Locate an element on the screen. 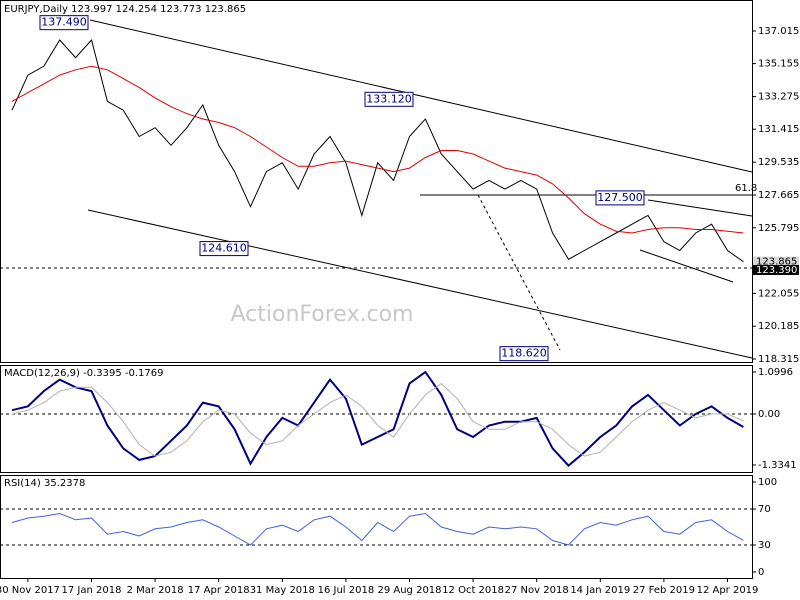 This screenshot has height=600, width=800. x-tick-label: 29 Aug 2018 is located at coordinates (409, 590).